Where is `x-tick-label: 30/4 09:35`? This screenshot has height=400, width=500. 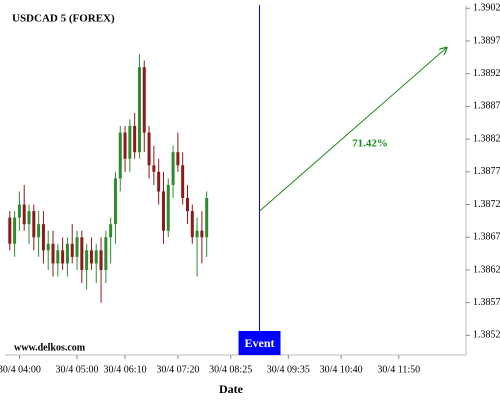 x-tick-label: 30/4 09:35 is located at coordinates (288, 369).